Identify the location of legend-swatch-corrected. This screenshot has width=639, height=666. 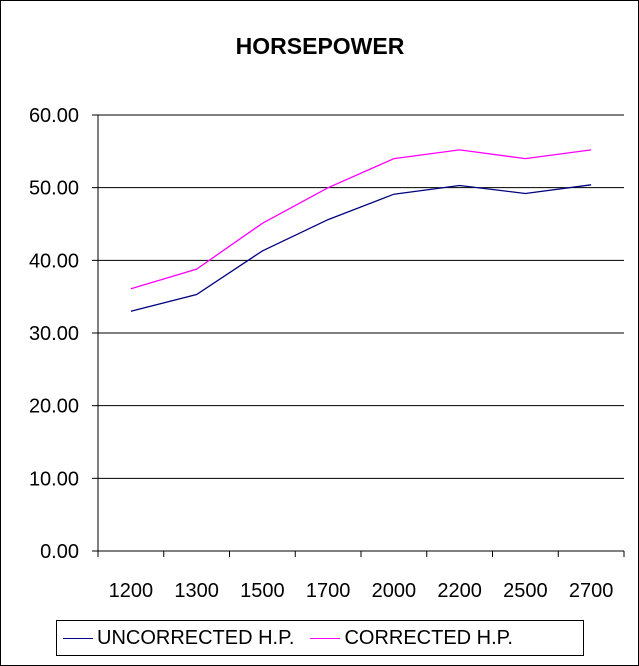
(325, 638).